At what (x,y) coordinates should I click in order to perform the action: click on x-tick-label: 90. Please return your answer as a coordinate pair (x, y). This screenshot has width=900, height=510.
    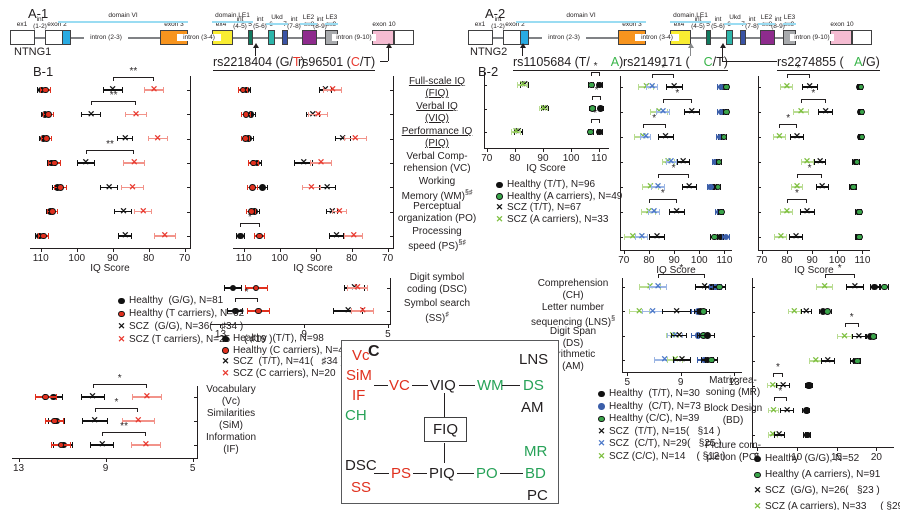
    Looking at the image, I should click on (812, 260).